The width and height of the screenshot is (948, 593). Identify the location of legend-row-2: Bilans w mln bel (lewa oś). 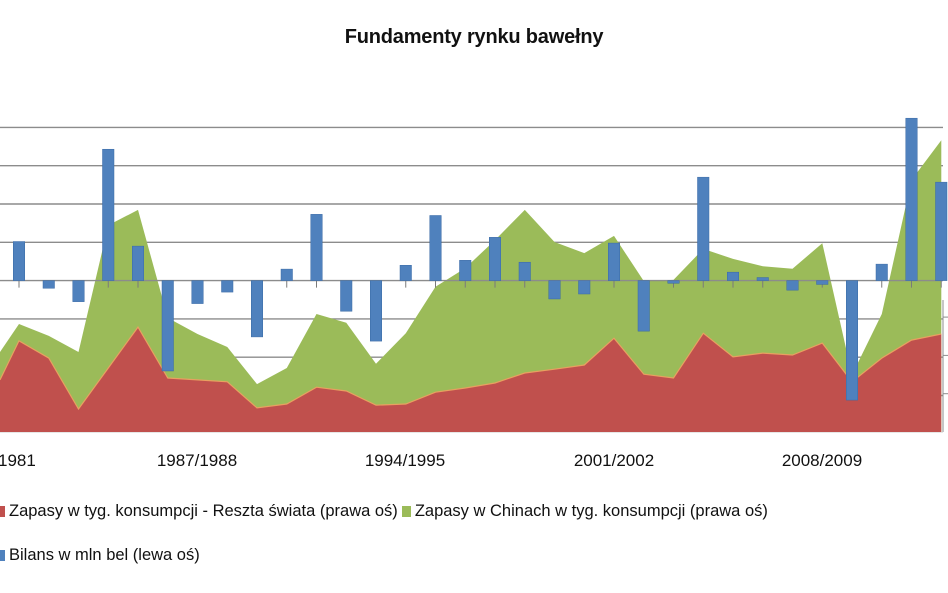
(102, 555).